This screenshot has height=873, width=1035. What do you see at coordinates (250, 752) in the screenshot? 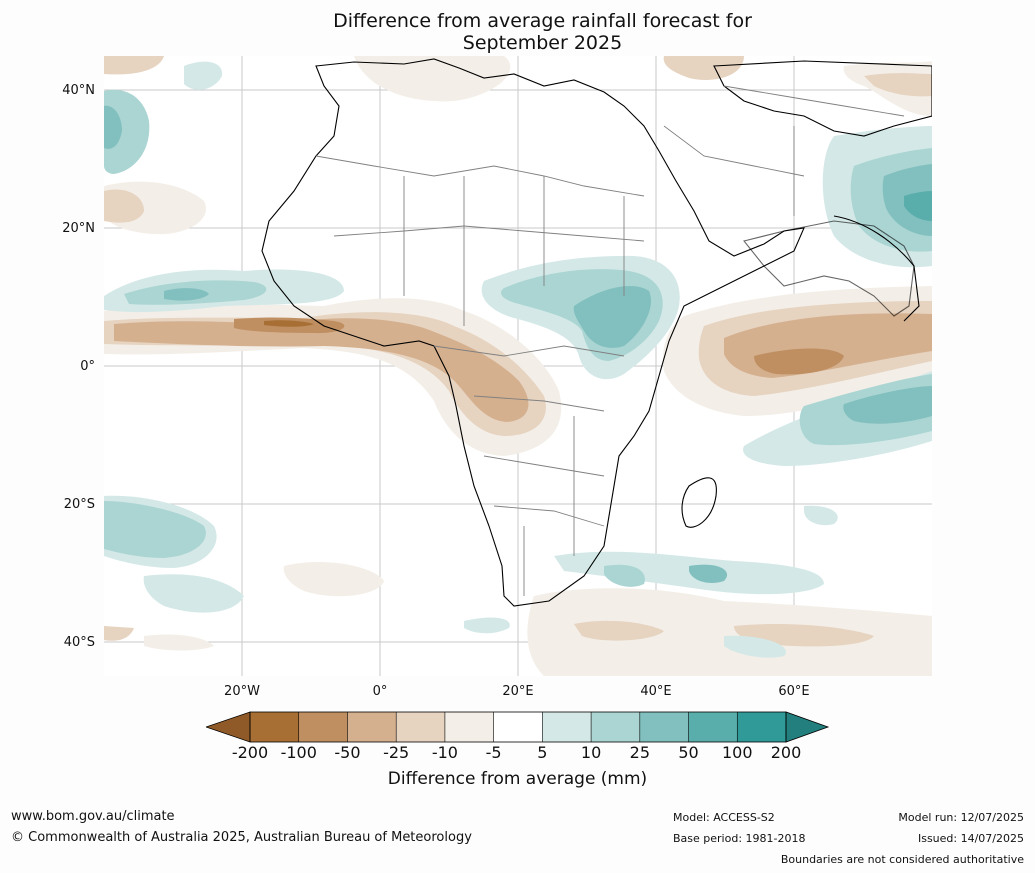
I see `colorbar-tick-label: -200` at bounding box center [250, 752].